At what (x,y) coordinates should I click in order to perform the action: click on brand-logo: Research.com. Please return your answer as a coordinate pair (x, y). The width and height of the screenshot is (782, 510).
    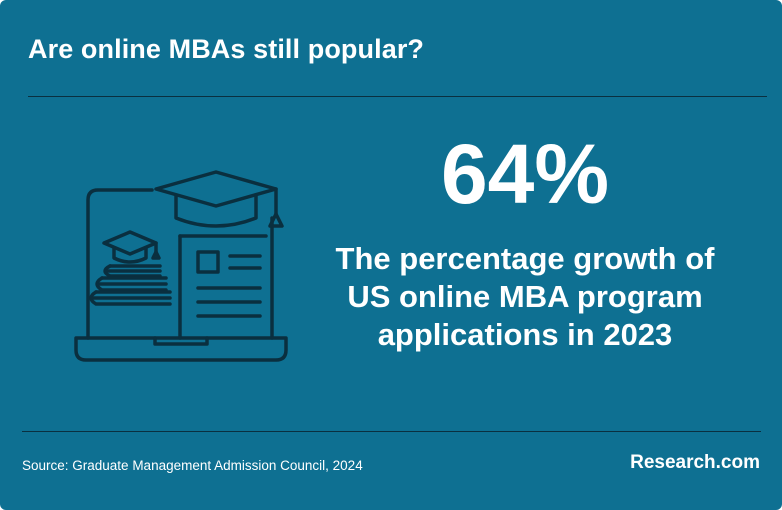
    Looking at the image, I should click on (695, 462).